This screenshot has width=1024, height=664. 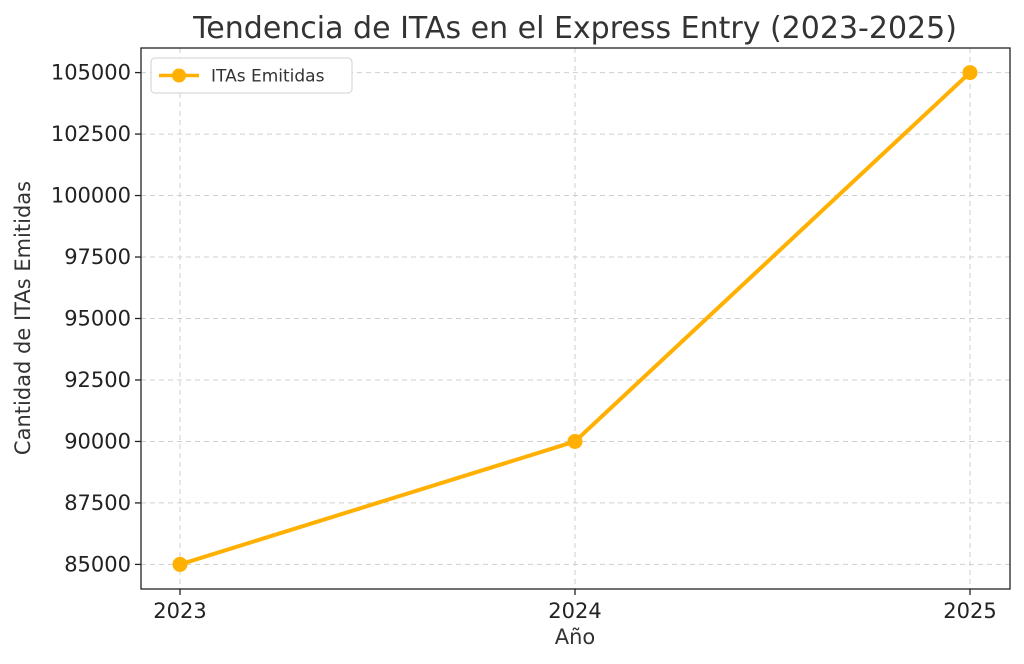 I want to click on y-tick-label: 87500, so click(x=97, y=503).